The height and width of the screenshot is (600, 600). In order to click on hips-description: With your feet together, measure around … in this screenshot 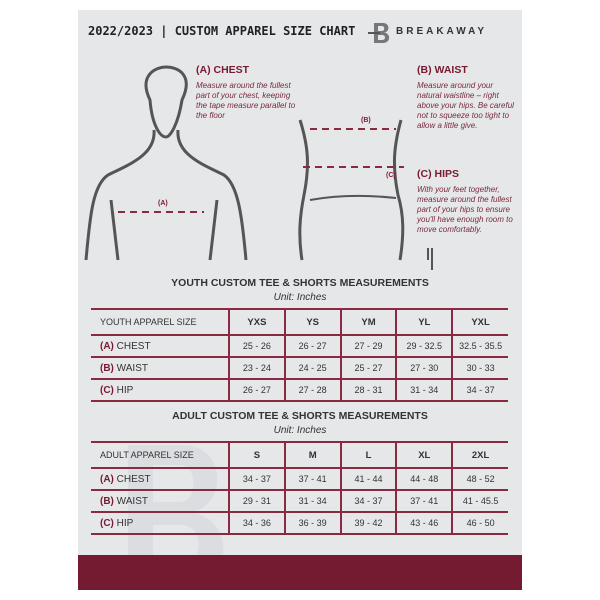, I will do `click(465, 209)`.